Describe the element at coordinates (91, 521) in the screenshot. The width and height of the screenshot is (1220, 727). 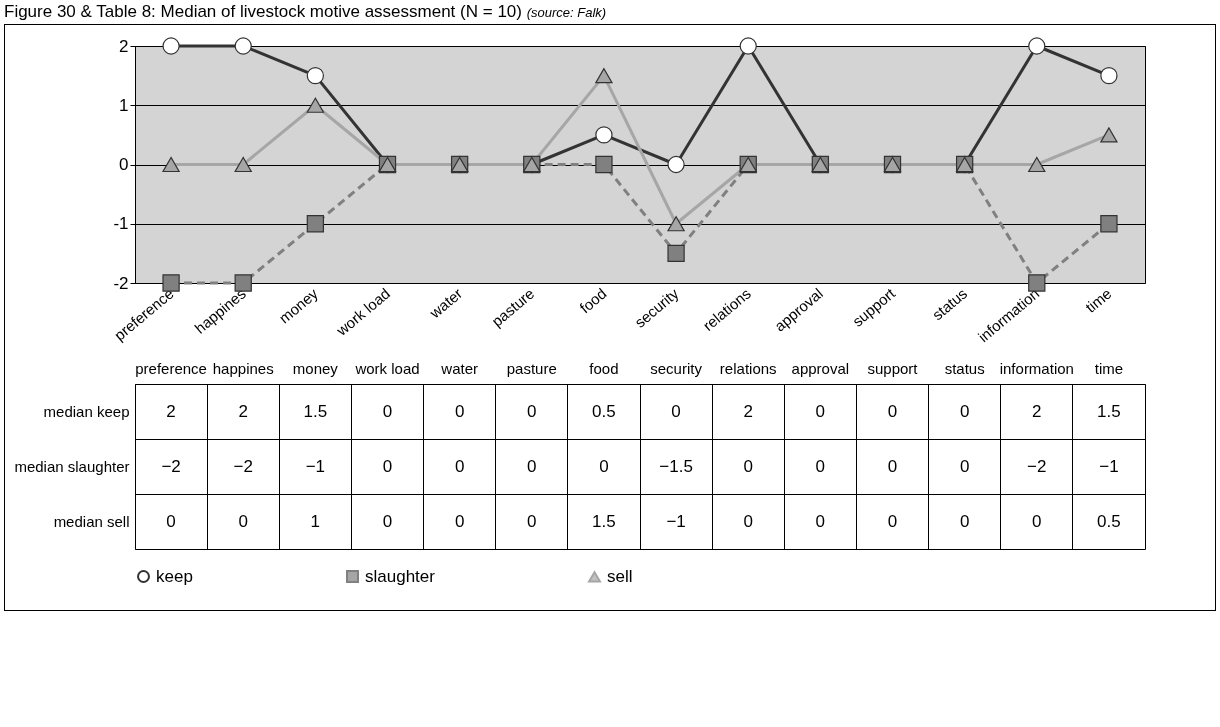
I see `text: median sell` at that location.